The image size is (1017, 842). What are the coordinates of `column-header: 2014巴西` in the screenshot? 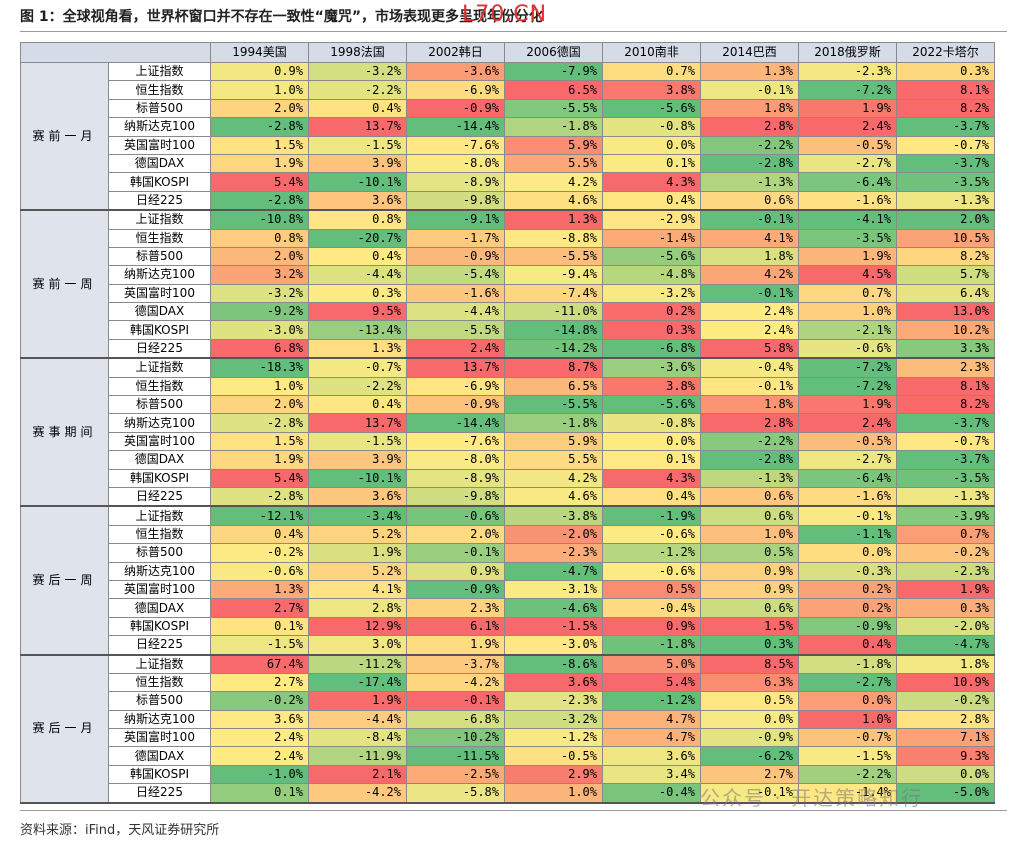 It's located at (749, 52).